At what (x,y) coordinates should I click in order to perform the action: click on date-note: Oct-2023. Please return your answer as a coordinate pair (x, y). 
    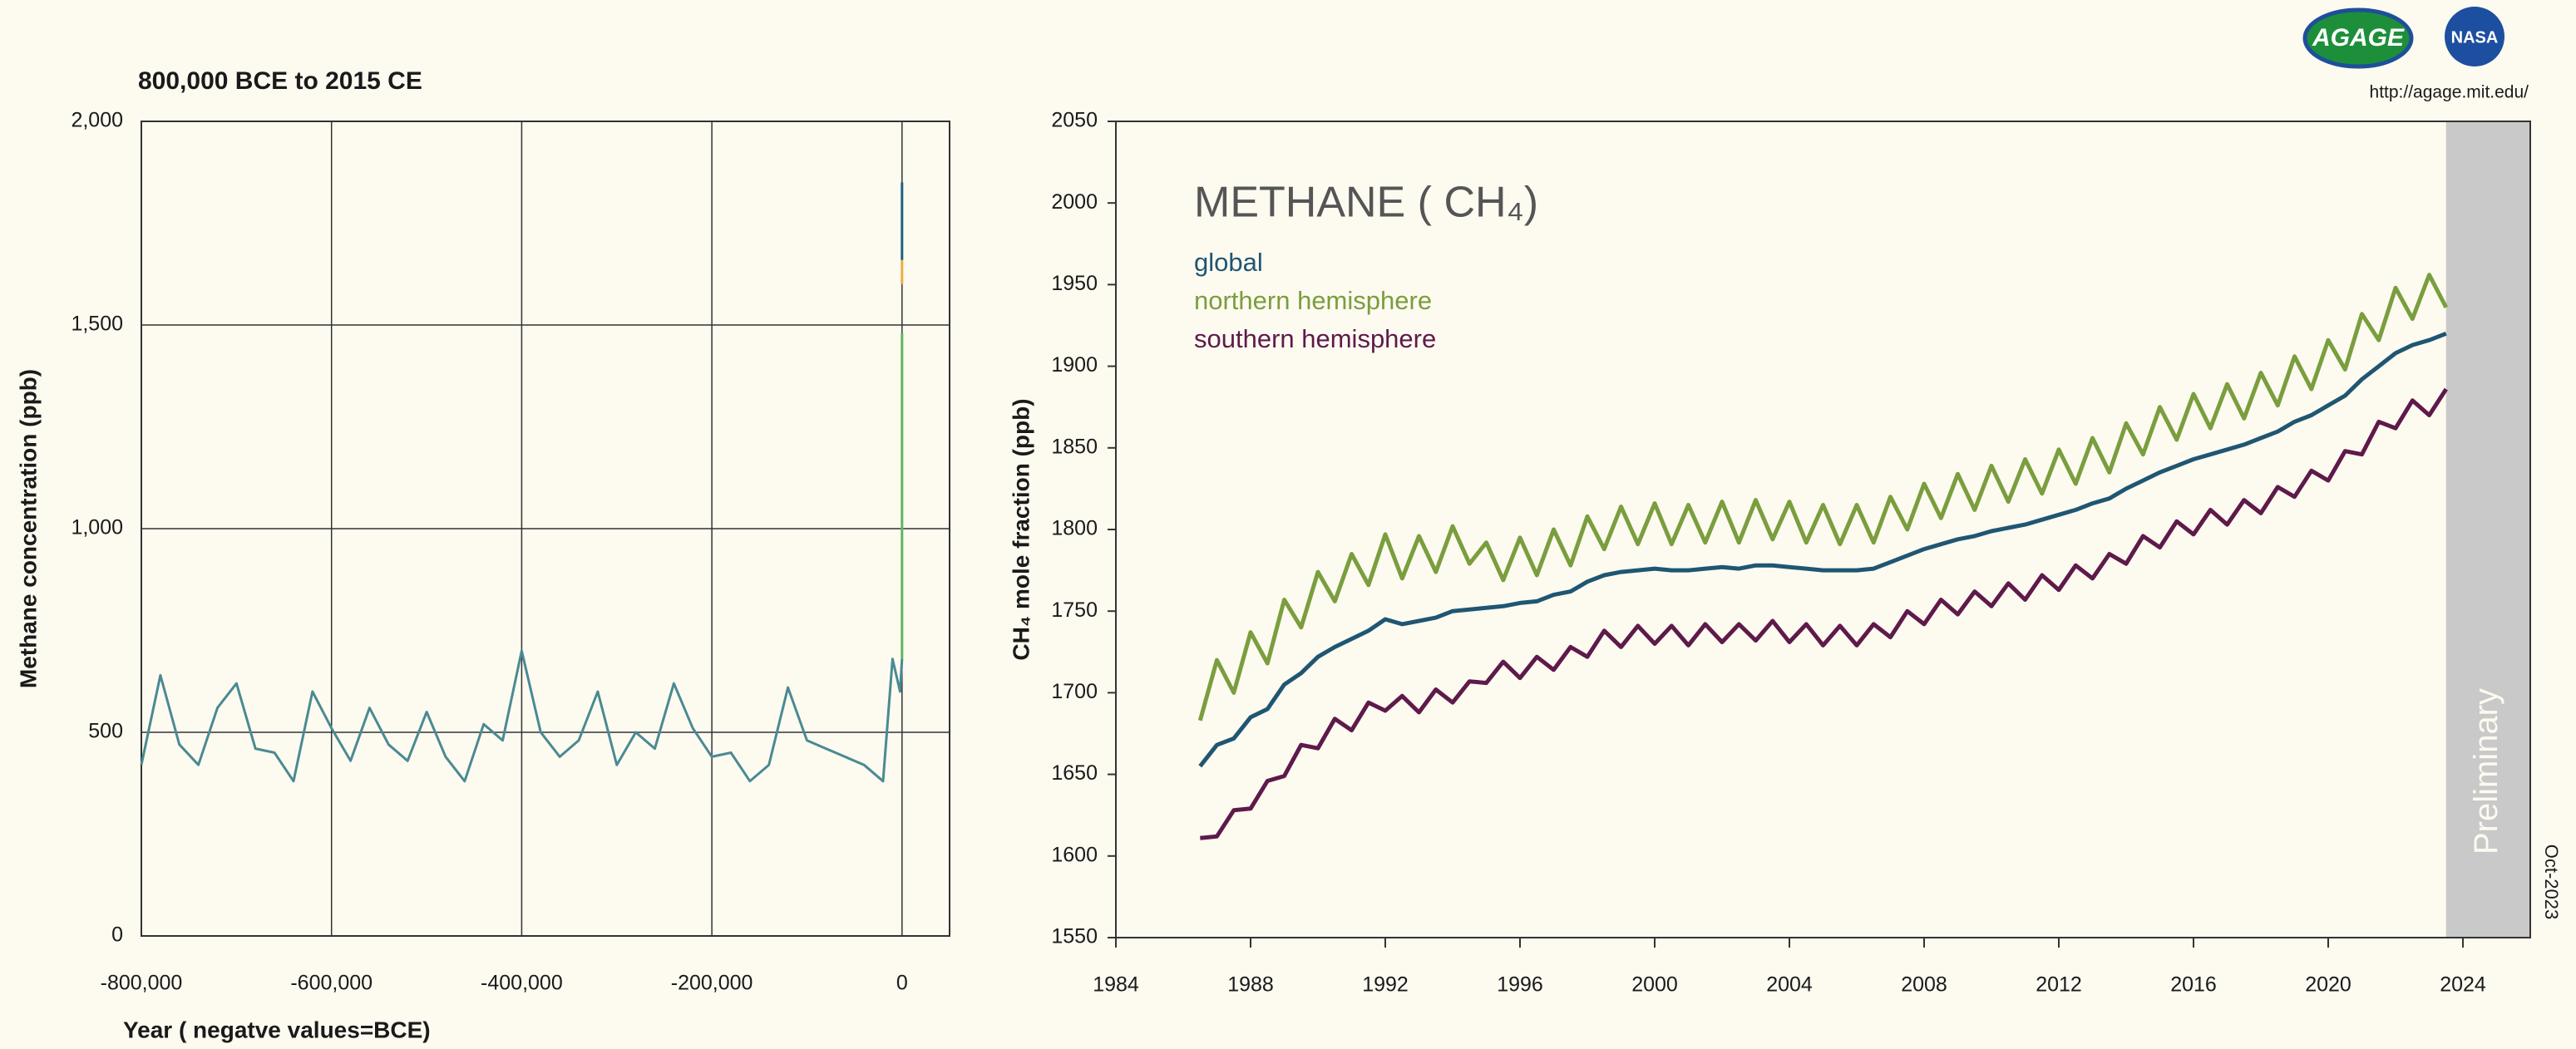
    Looking at the image, I should click on (2551, 882).